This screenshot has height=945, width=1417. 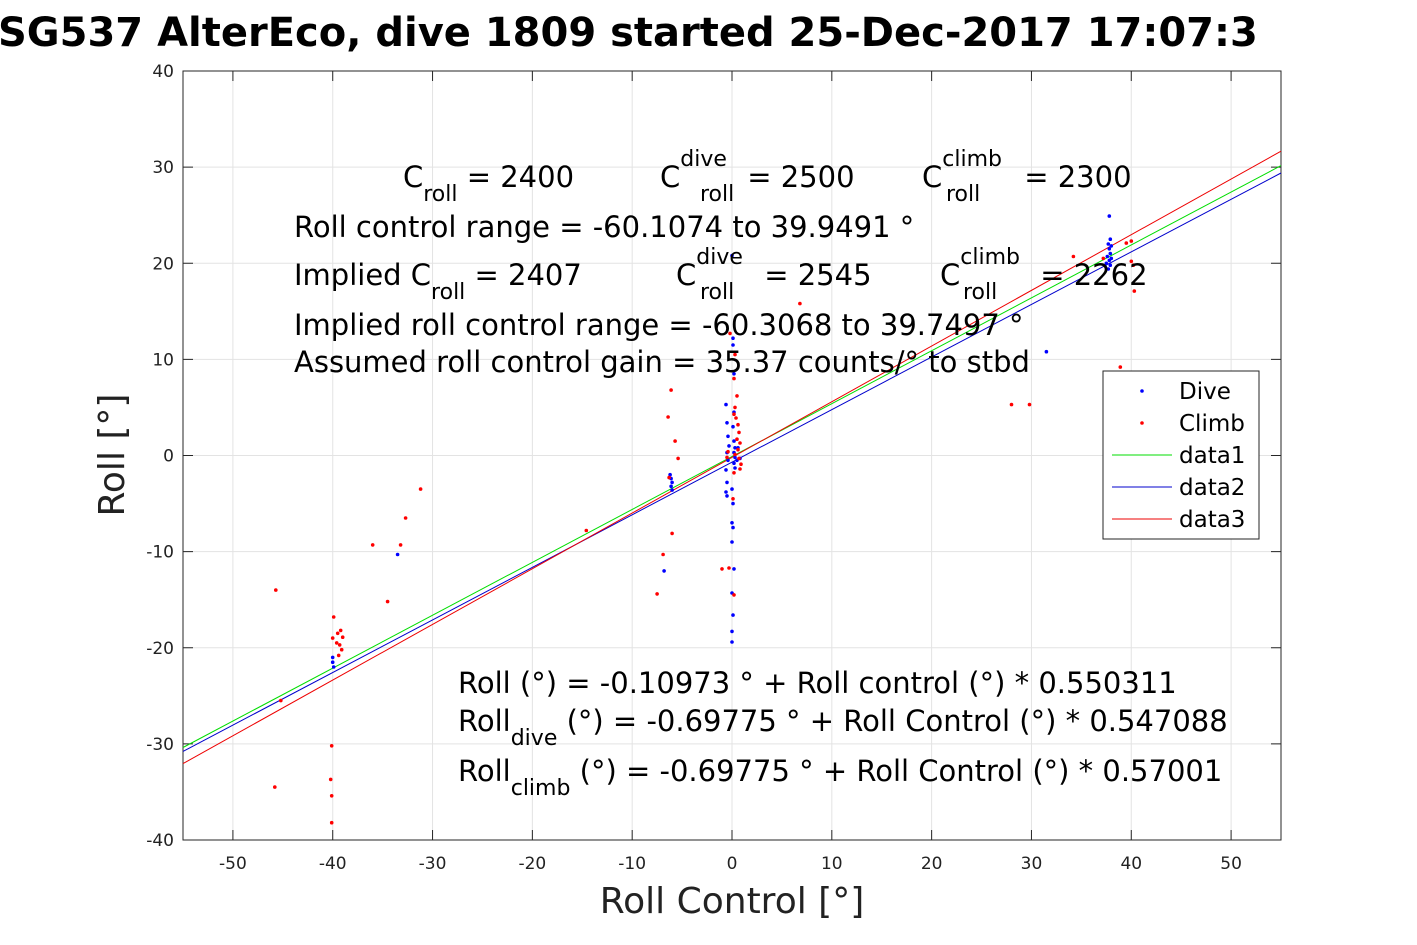 What do you see at coordinates (1142, 391) in the screenshot?
I see `legend-dive-marker` at bounding box center [1142, 391].